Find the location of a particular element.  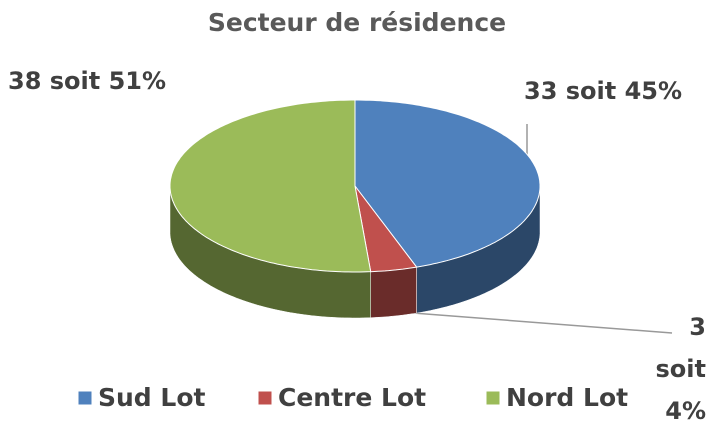

data-label: 33 soit 45% is located at coordinates (603, 91).